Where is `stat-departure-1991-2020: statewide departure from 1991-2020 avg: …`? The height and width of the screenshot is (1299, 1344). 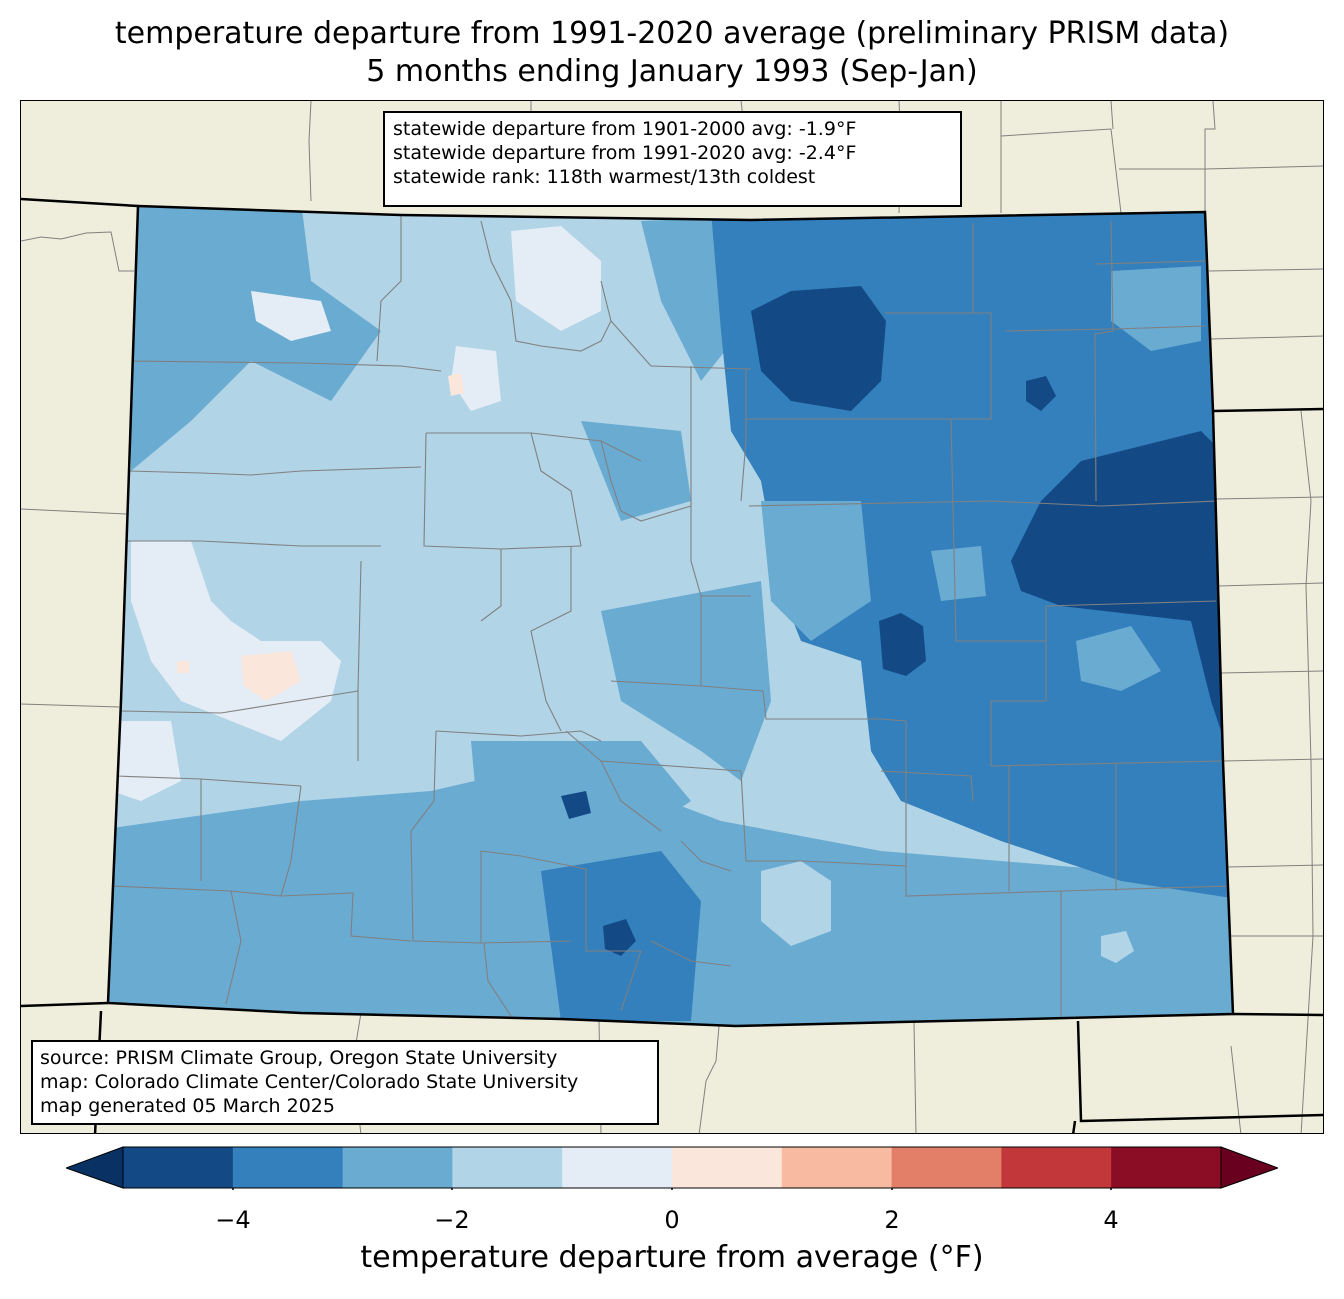
stat-departure-1991-2020: statewide departure from 1991-2020 avg: … is located at coordinates (625, 153).